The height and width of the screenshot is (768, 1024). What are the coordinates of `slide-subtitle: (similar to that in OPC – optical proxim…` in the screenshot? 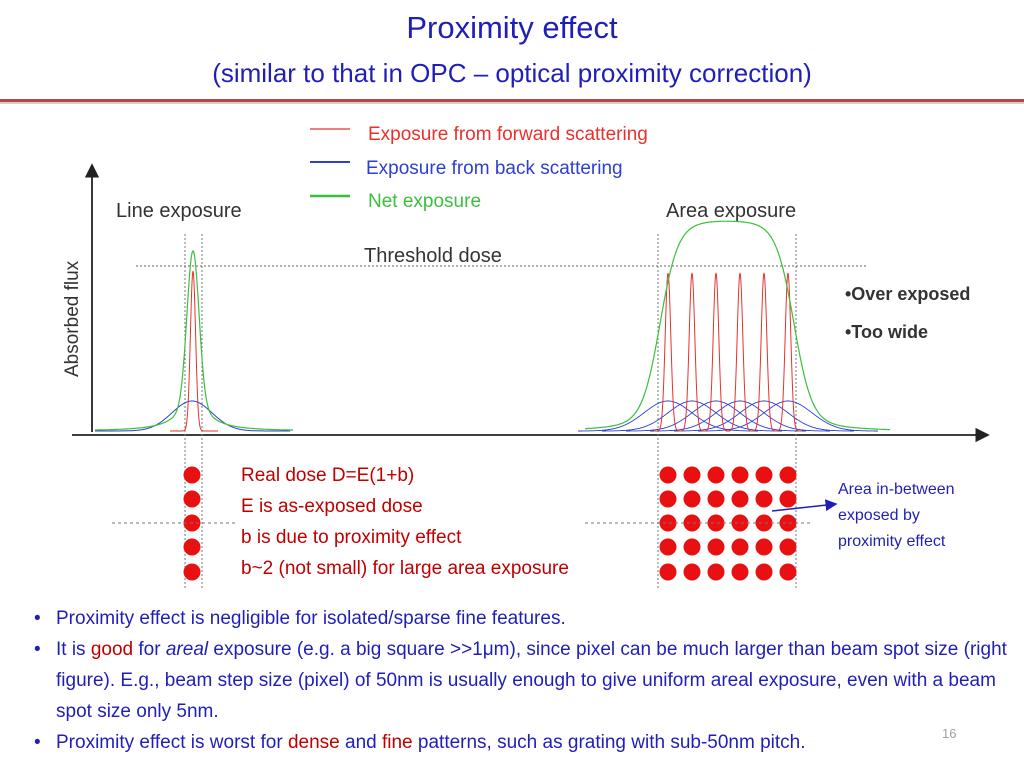 It's located at (512, 73).